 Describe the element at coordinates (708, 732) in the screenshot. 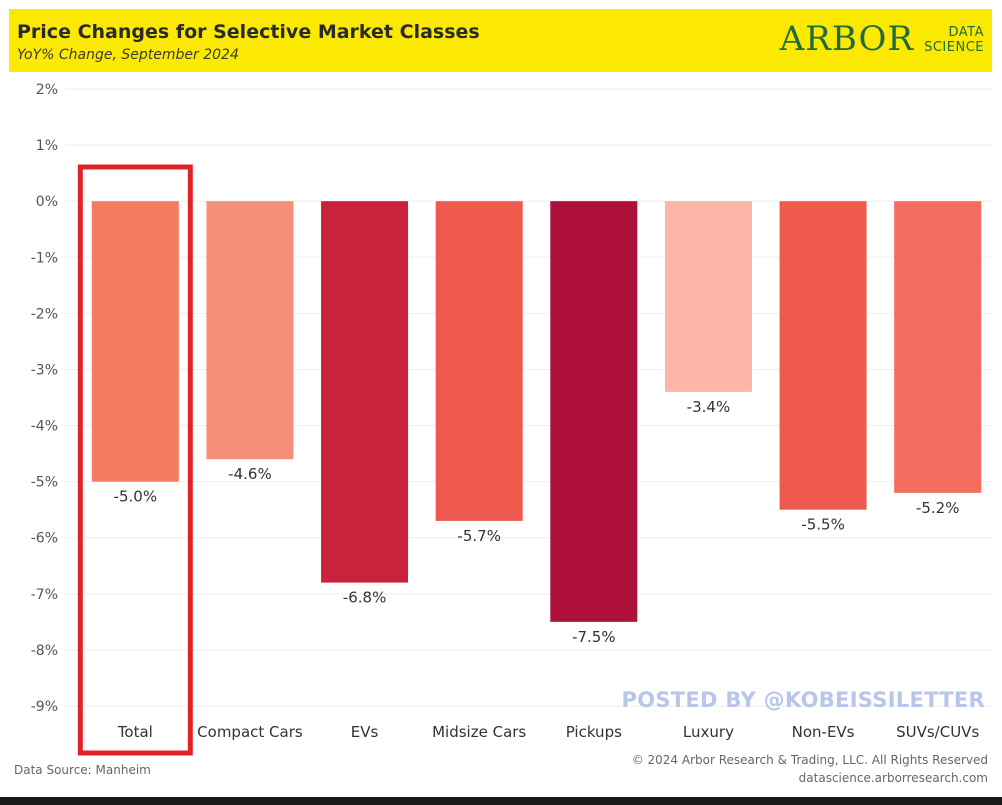

I see `category-label: Luxury` at that location.